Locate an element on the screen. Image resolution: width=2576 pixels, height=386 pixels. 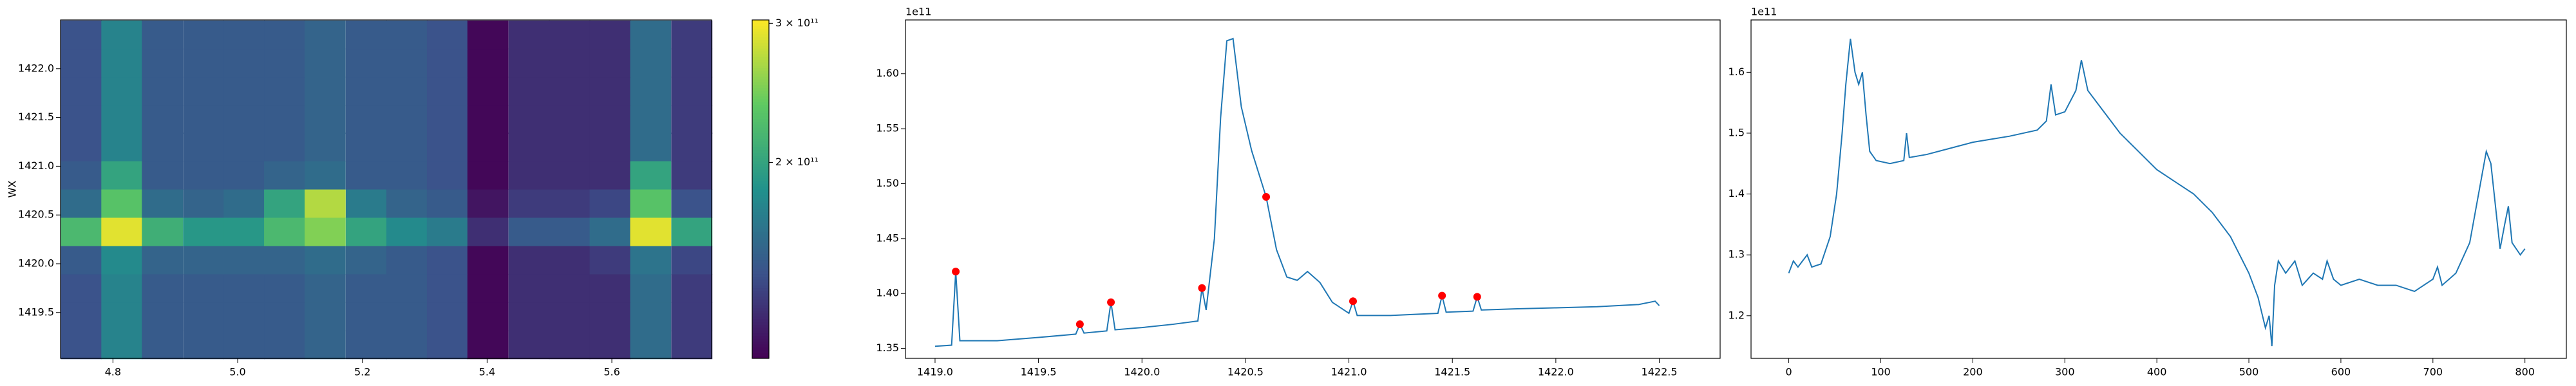
y-tick-label: 1419.5 is located at coordinates (36, 312).